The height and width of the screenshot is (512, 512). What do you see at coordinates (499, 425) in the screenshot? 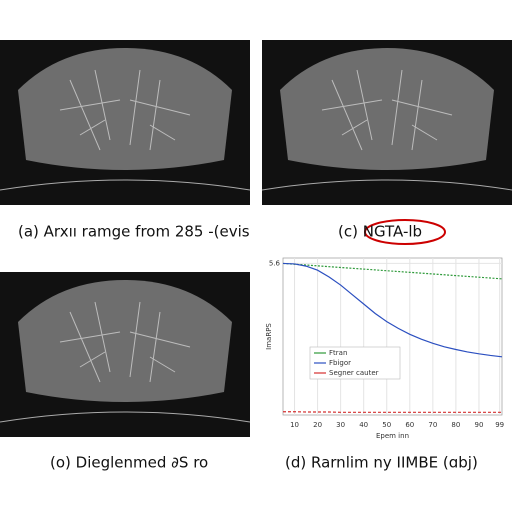
I see `x-tick-label: 99` at bounding box center [499, 425].